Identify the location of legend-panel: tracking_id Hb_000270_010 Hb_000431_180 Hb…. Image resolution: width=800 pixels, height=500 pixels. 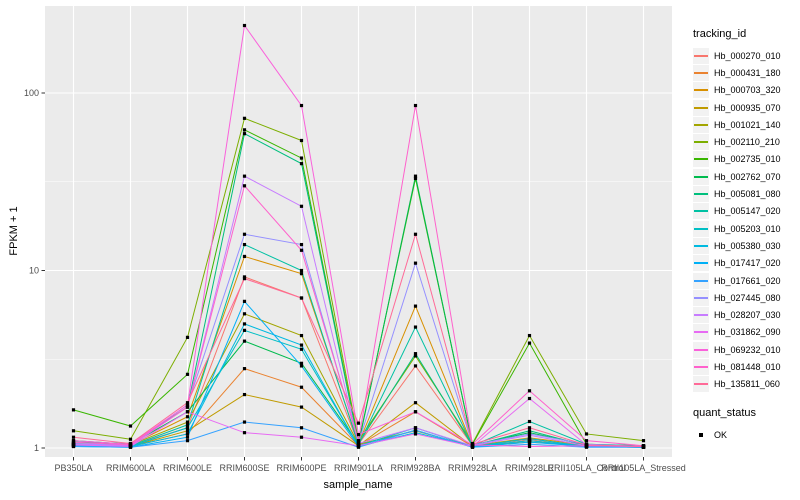
(737, 235).